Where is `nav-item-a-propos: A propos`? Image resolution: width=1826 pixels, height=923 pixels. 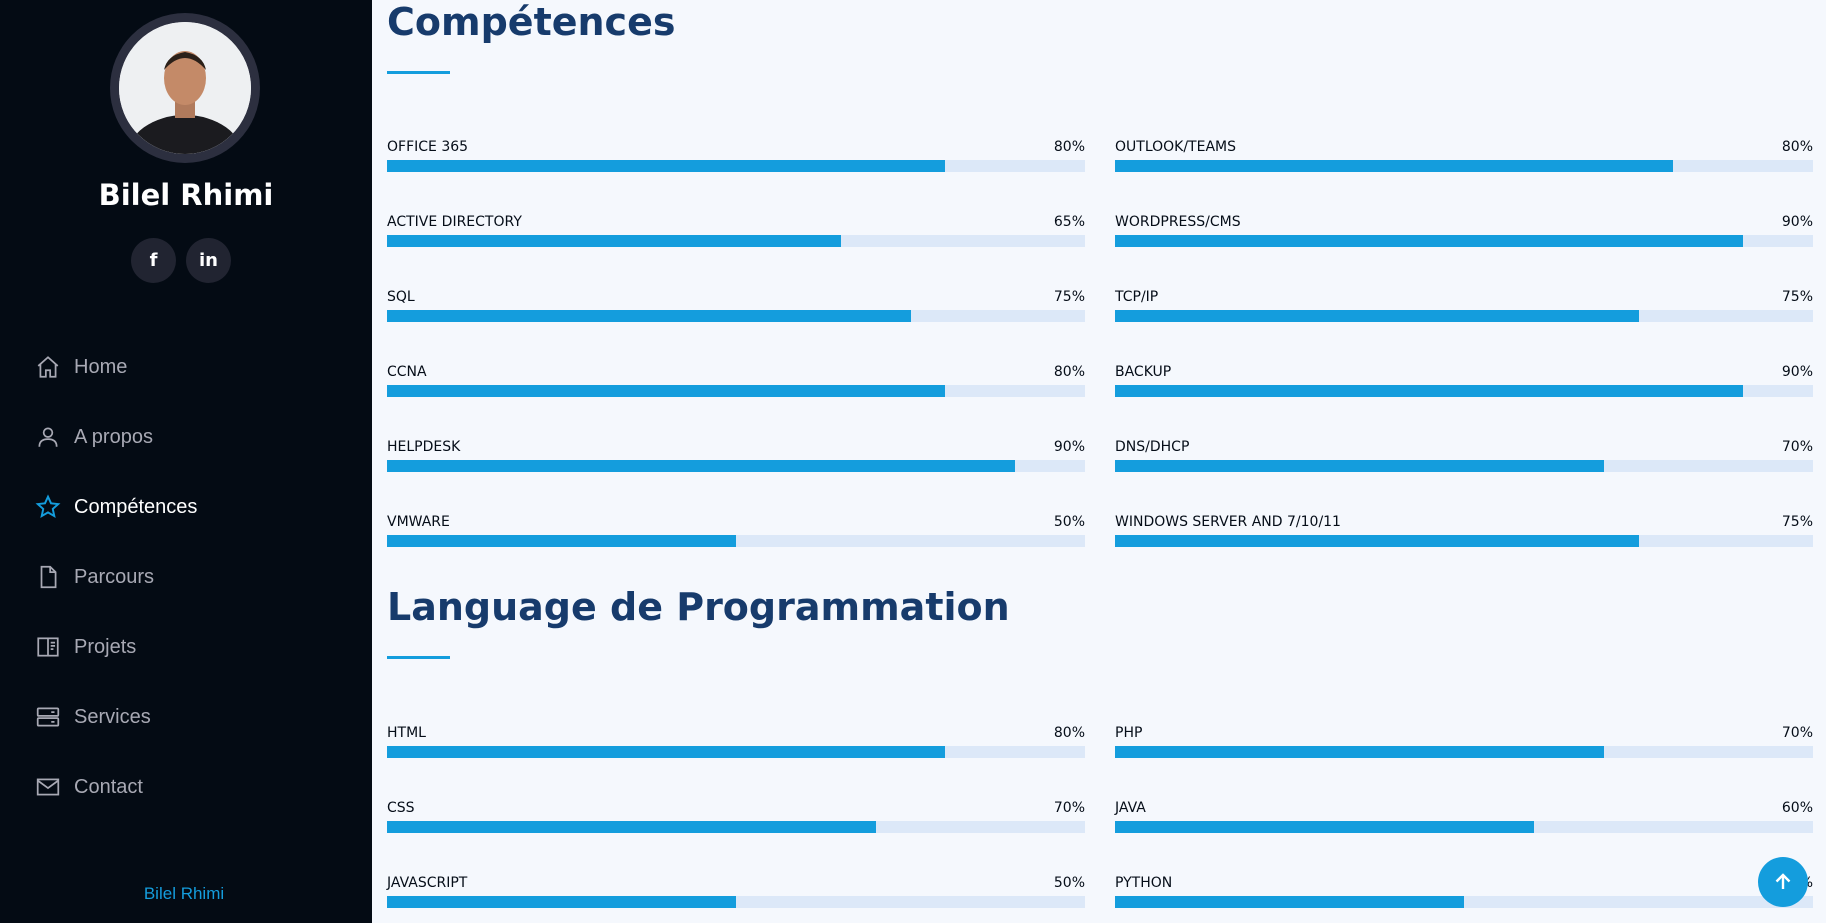
nav-item-a-propos: A propos is located at coordinates (115, 437).